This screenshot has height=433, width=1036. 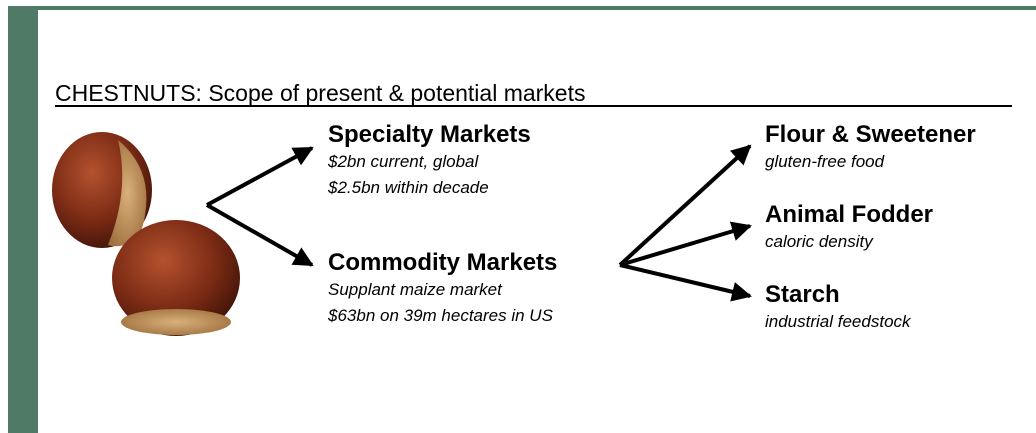 I want to click on node-label: Starch, so click(x=802, y=294).